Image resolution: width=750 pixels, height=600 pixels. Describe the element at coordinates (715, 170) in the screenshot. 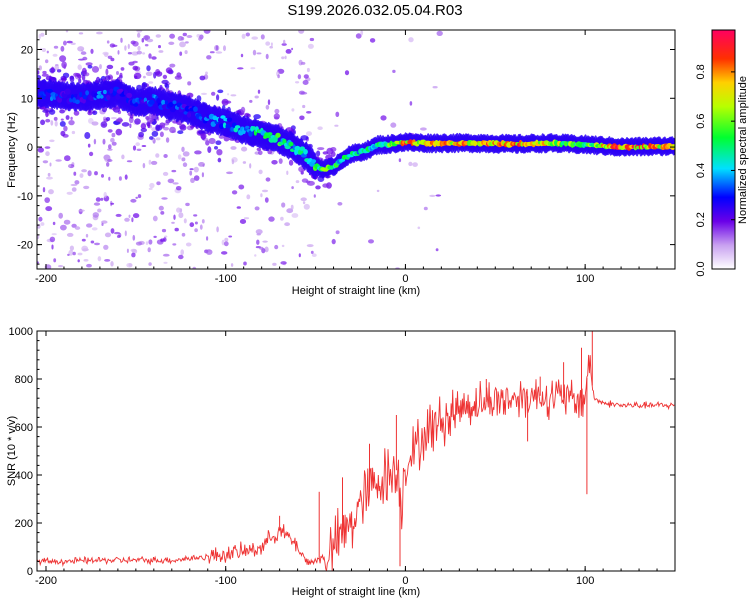

I see `colorbar-ticks: 0.0 0.2 0.4 0.6 0.8` at that location.